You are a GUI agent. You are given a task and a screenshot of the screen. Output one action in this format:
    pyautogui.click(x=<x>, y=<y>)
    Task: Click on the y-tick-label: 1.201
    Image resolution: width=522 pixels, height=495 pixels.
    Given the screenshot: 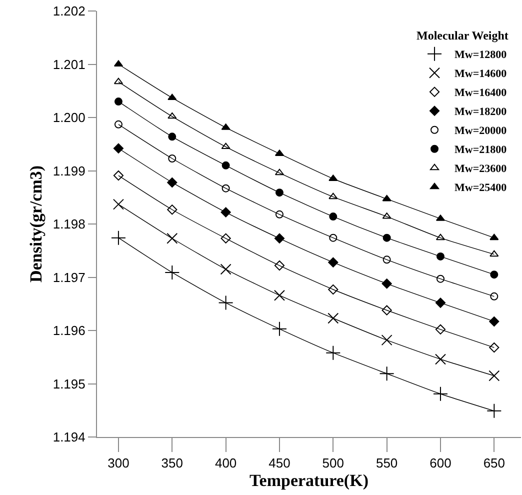 What is the action you would take?
    pyautogui.click(x=69, y=64)
    